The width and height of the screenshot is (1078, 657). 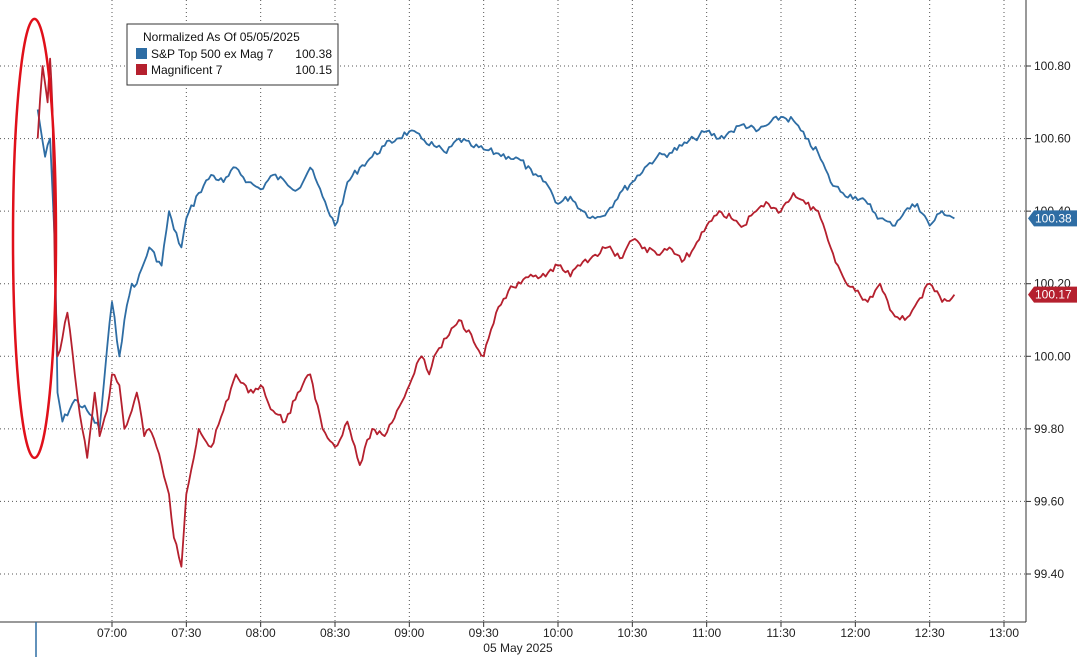 I want to click on legend-box, so click(x=232, y=54).